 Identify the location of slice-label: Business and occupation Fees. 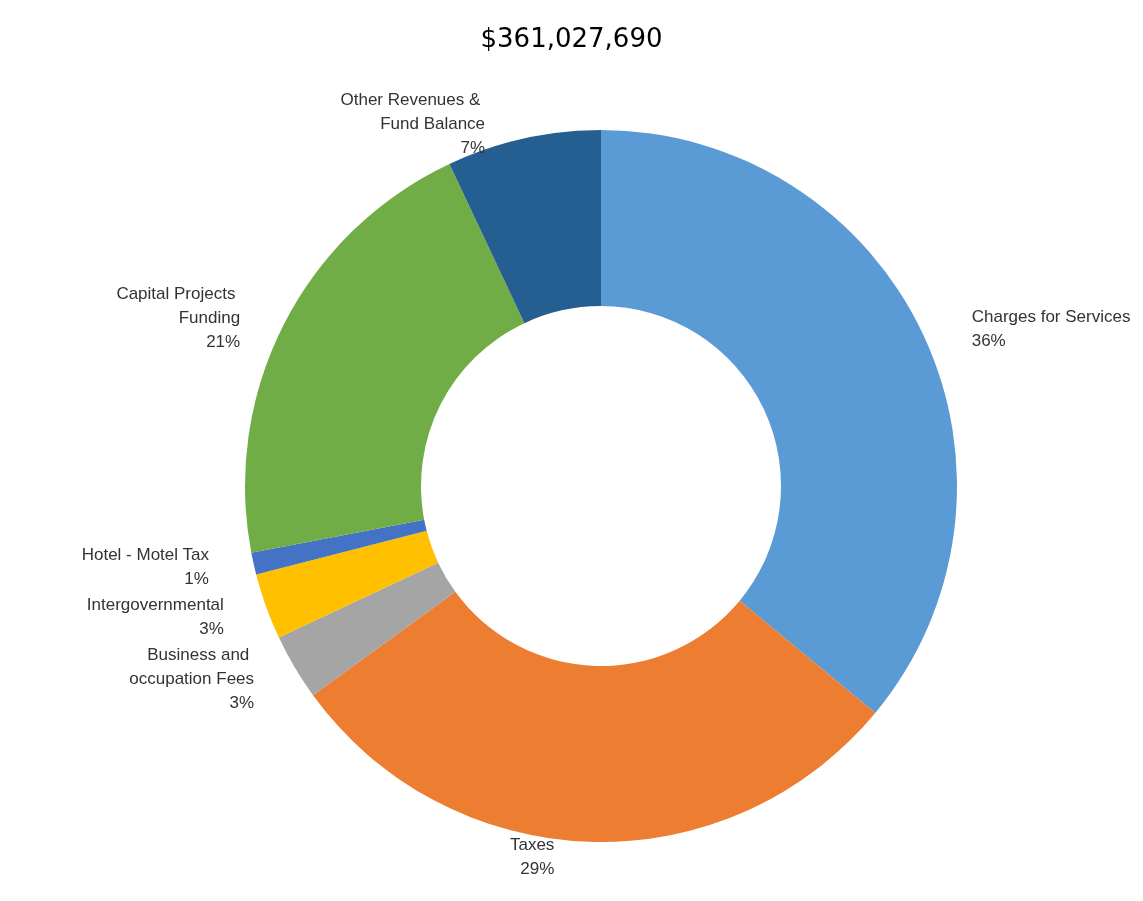
(192, 667).